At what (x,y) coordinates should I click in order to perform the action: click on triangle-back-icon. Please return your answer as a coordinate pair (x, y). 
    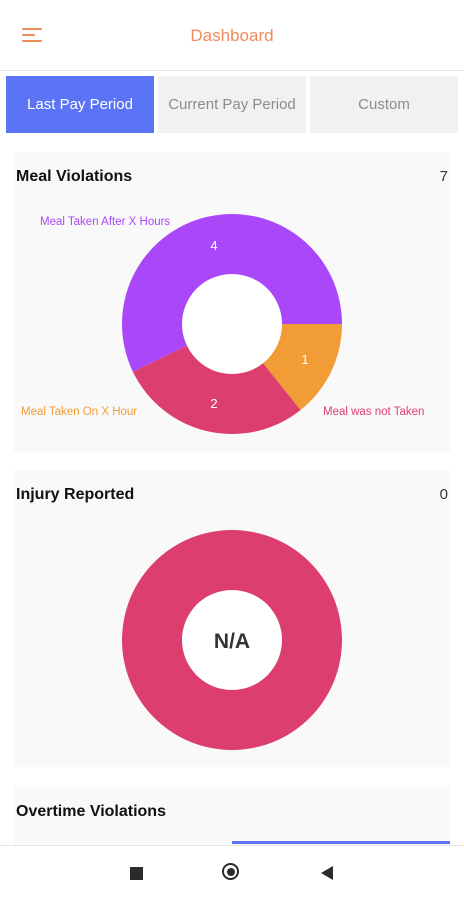
    Looking at the image, I should click on (327, 873).